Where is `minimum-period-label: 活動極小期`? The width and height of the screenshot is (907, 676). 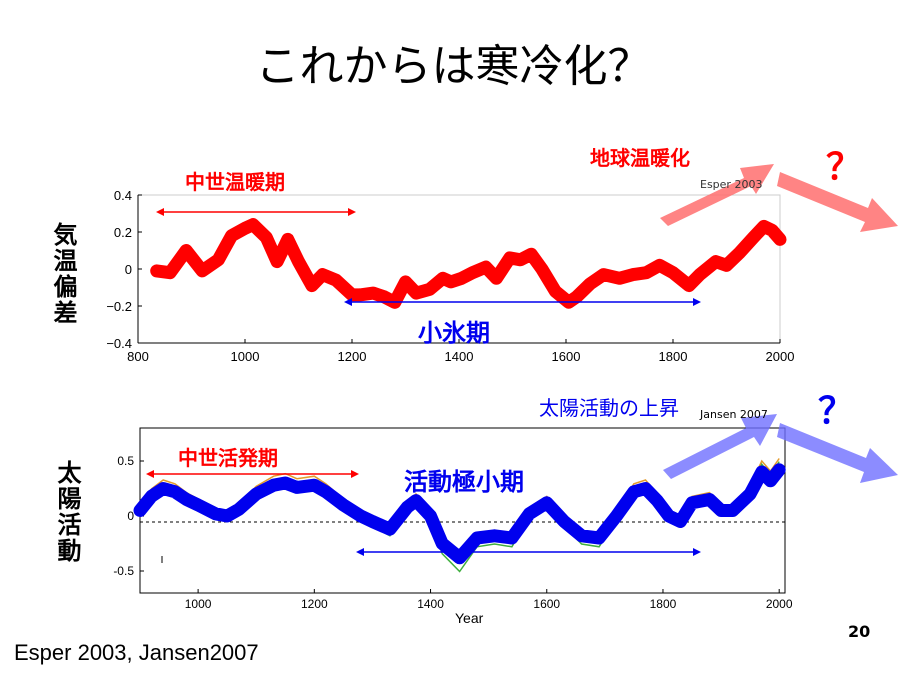
minimum-period-label: 活動極小期 is located at coordinates (464, 482).